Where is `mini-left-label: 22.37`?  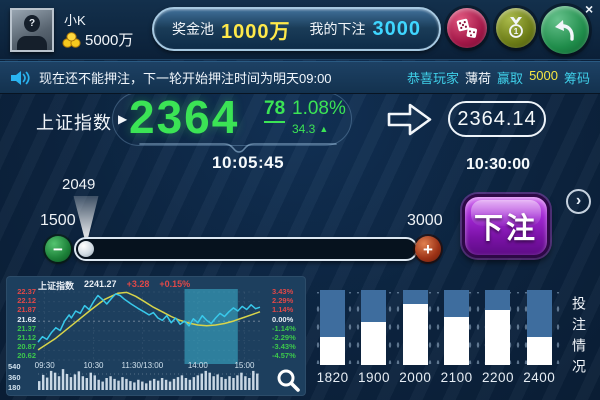
mini-left-label: 22.37 is located at coordinates (26, 291).